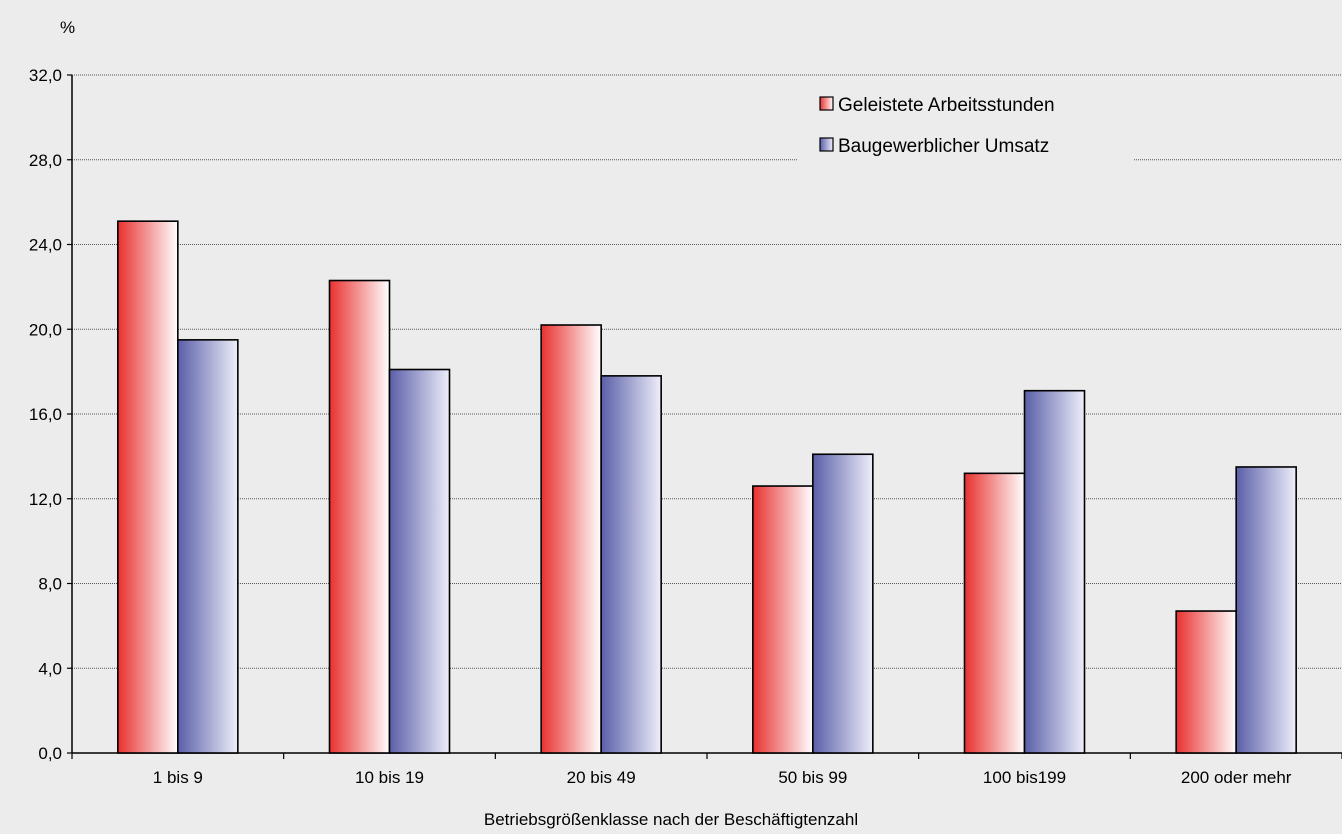 The height and width of the screenshot is (834, 1342). I want to click on y-tick-label: 24,0, so click(45, 245).